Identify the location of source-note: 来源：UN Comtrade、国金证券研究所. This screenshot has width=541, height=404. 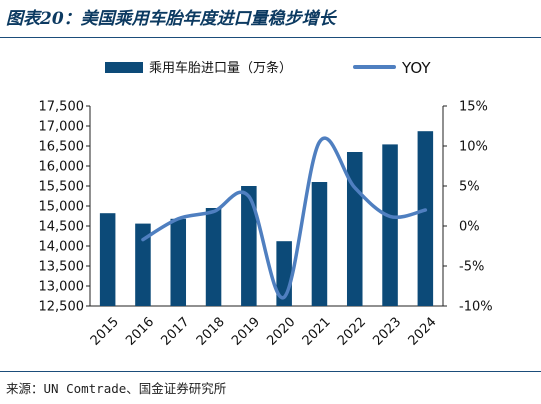
(116, 388).